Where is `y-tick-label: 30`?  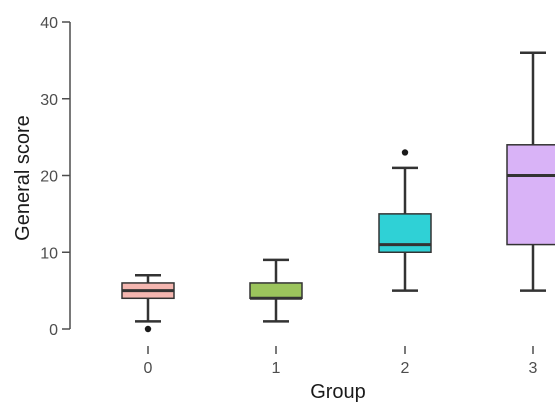
y-tick-label: 30 is located at coordinates (49, 100).